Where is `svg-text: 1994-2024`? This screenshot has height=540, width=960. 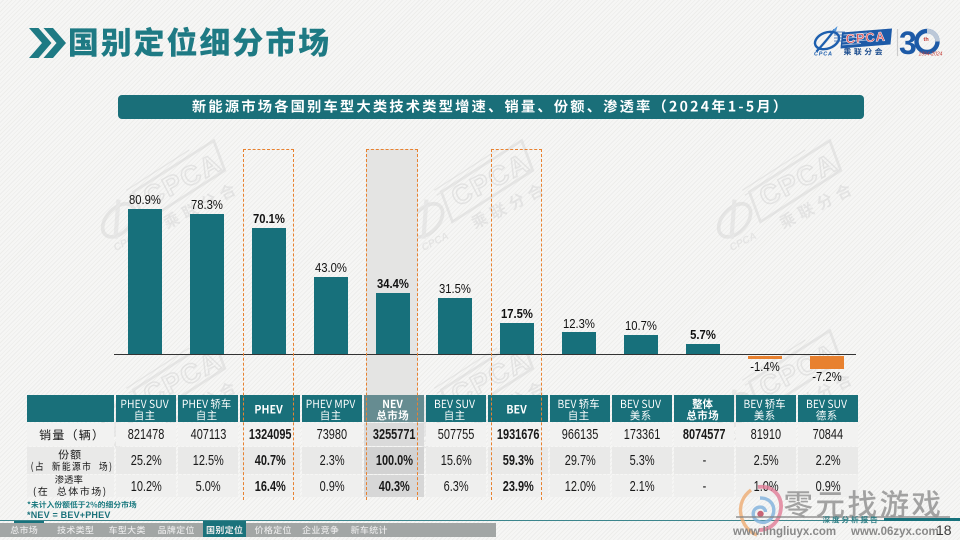
svg-text: 1994-2024 is located at coordinates (931, 55).